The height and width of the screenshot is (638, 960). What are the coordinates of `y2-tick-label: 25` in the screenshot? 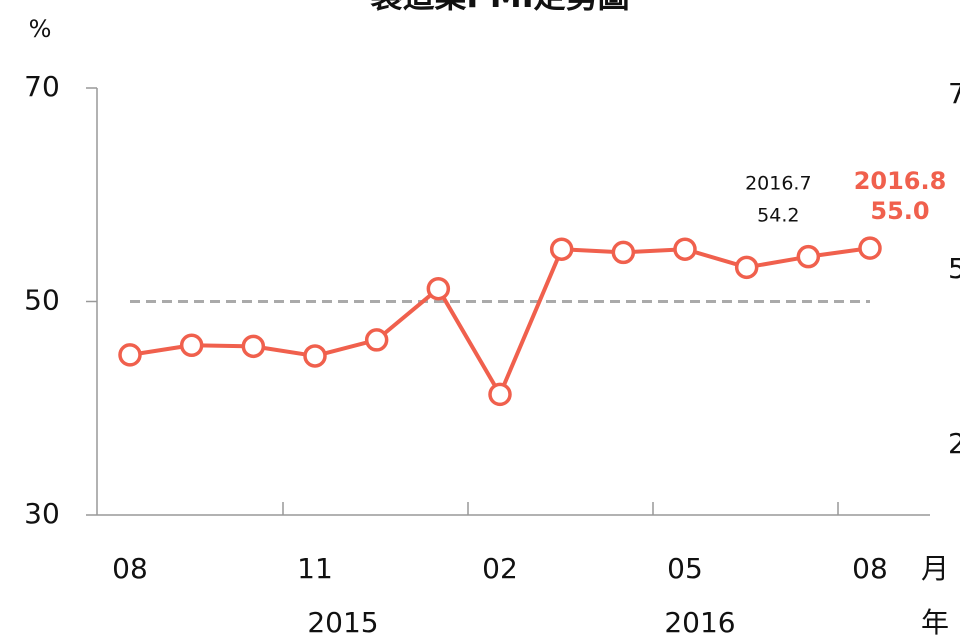 It's located at (954, 443).